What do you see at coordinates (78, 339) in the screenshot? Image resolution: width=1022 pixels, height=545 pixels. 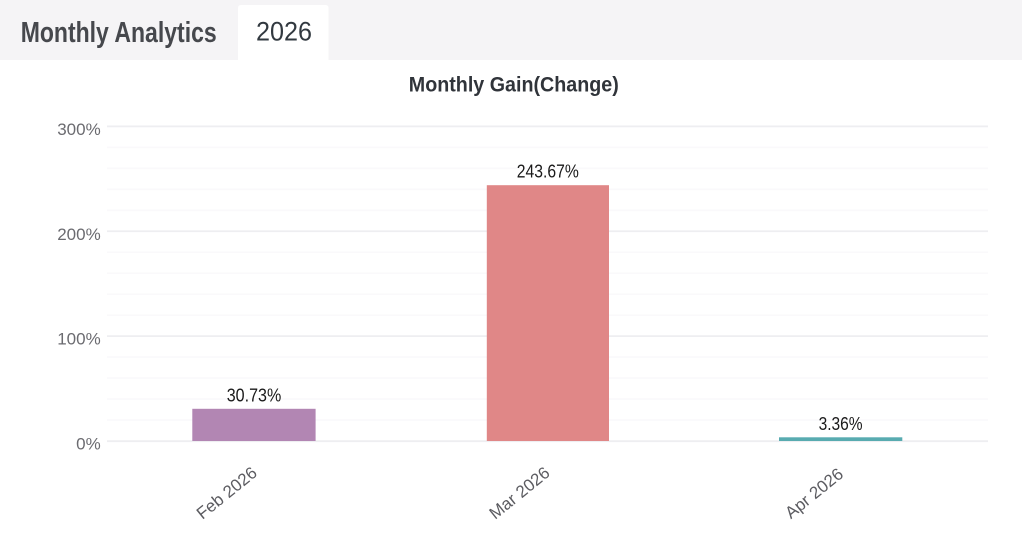 I see `svg-text: 100%` at bounding box center [78, 339].